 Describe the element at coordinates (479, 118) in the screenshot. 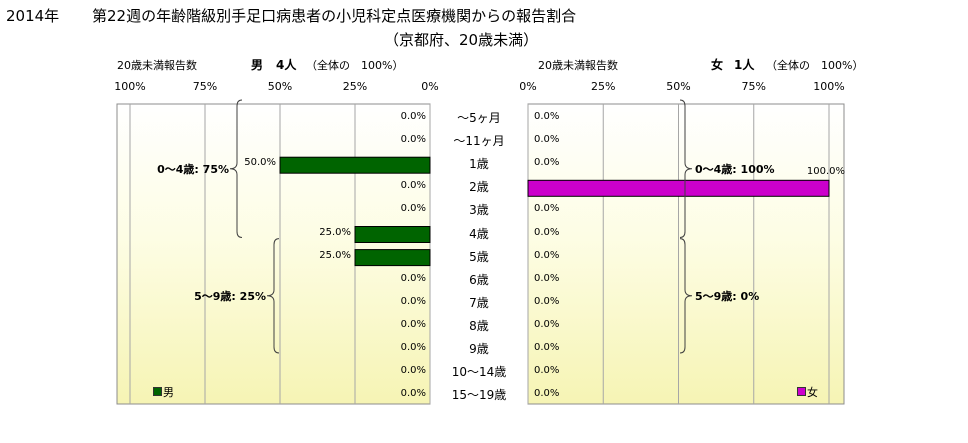

I see `category-label: ～5ヶ月` at that location.